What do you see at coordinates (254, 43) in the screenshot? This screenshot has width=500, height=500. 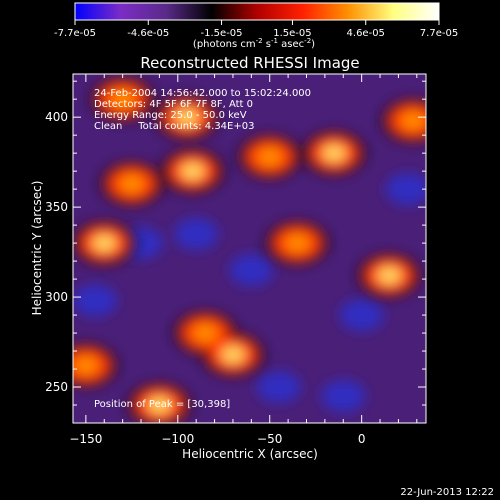 I see `colorbar-unit-label: (photons cm-2 s-1 asec-2)` at bounding box center [254, 43].